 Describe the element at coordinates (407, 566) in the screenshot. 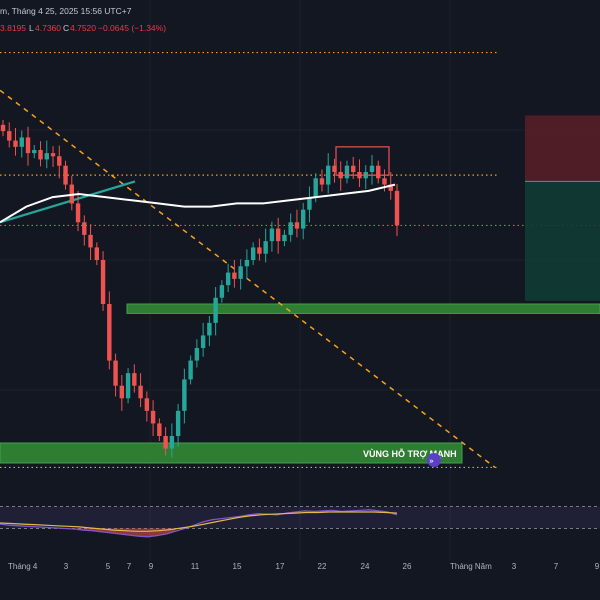

I see `x-tick-label-10: 26` at that location.